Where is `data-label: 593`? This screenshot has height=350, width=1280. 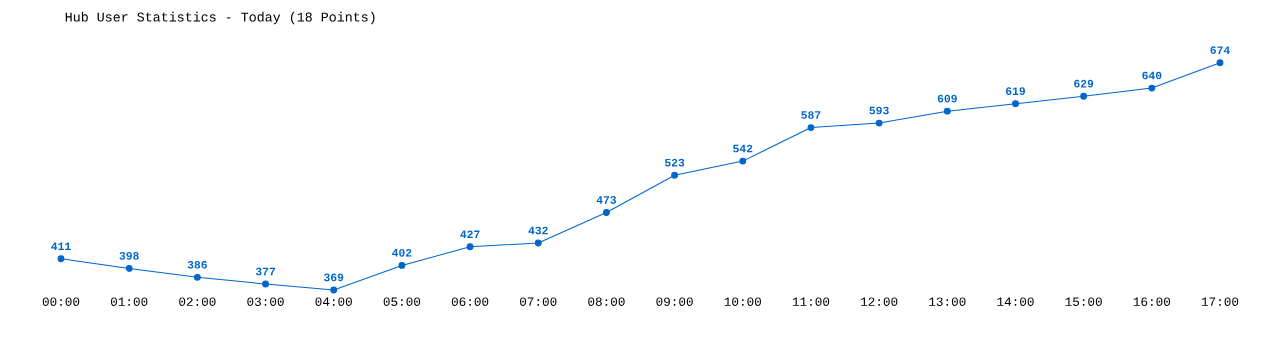
data-label: 593 is located at coordinates (879, 110).